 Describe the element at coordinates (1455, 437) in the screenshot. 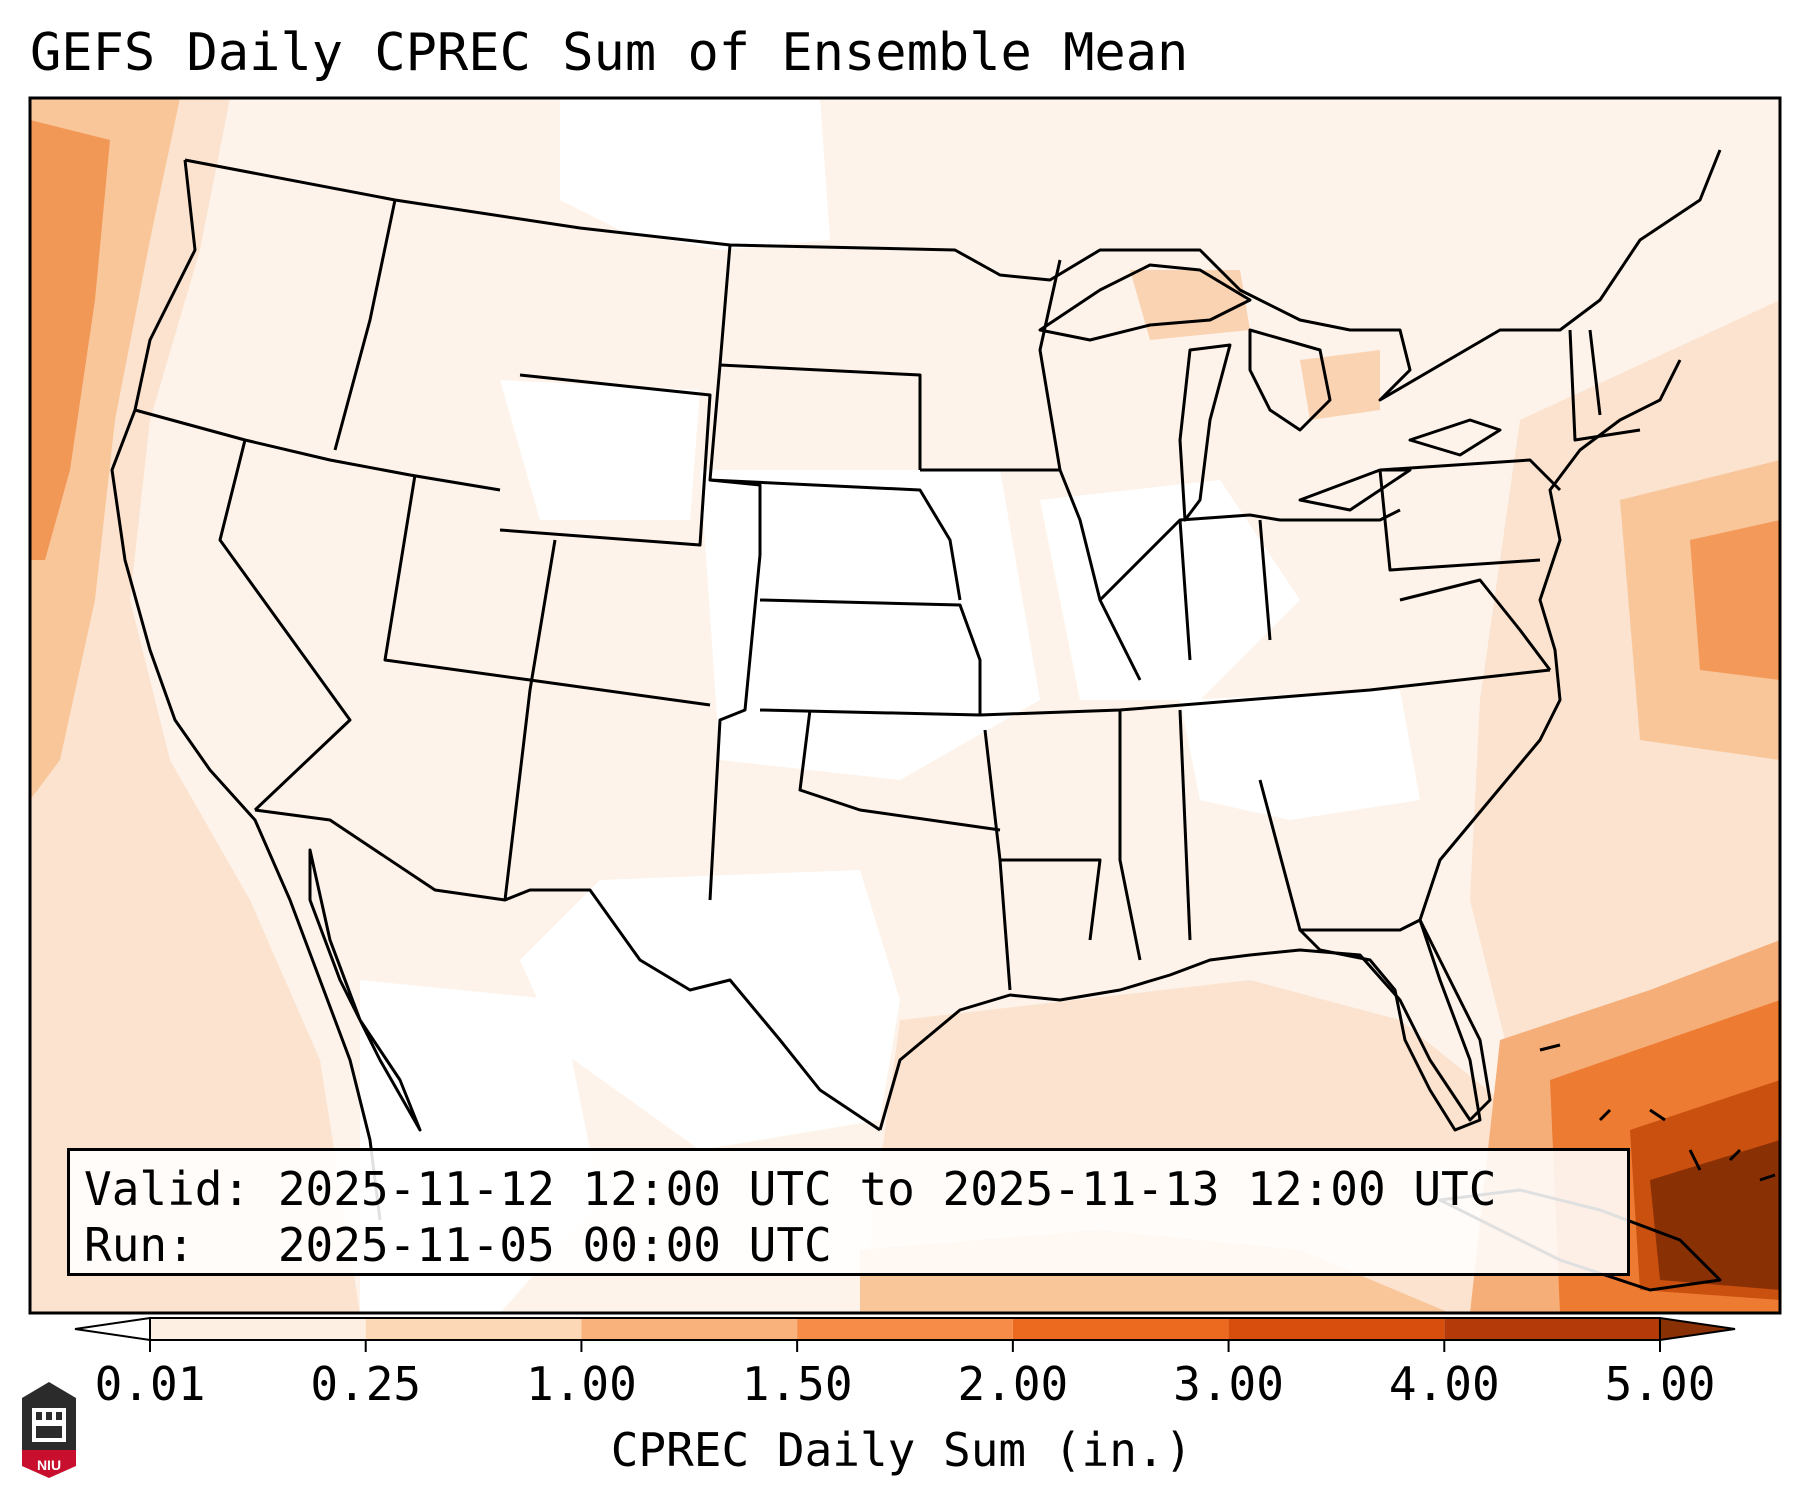

I see `lake-ontario` at that location.